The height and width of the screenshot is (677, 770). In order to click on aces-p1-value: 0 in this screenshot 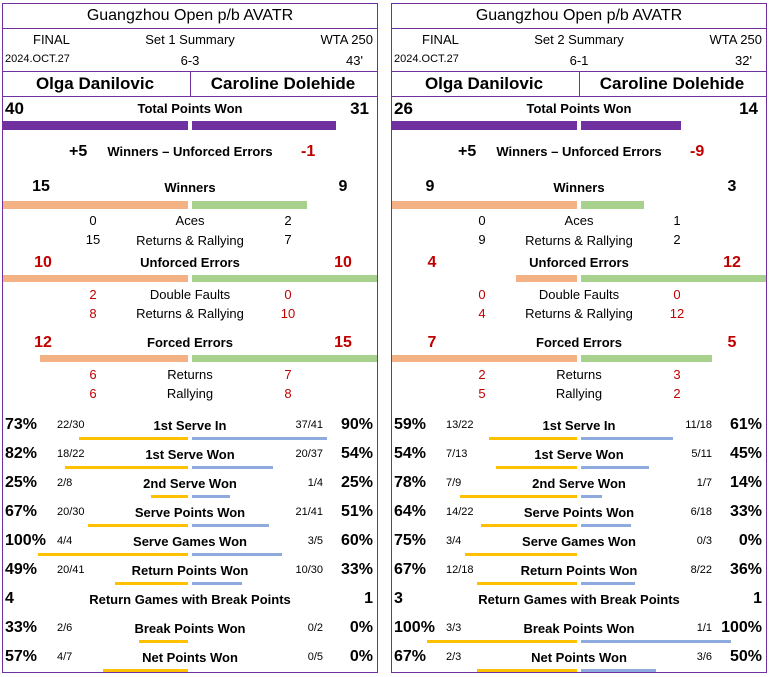, I will do `click(482, 220)`.